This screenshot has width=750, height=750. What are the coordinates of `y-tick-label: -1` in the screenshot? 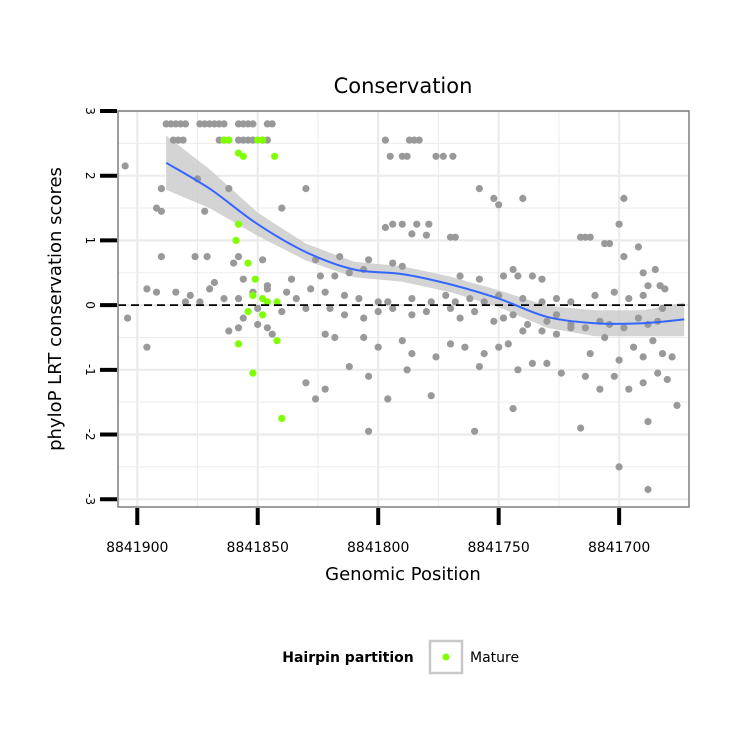 It's located at (90, 370).